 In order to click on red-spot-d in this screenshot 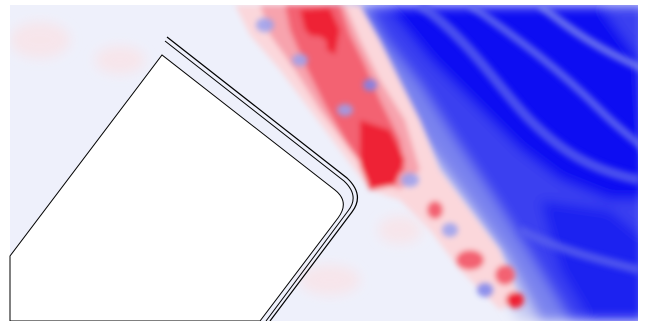, I will do `click(435, 210)`.